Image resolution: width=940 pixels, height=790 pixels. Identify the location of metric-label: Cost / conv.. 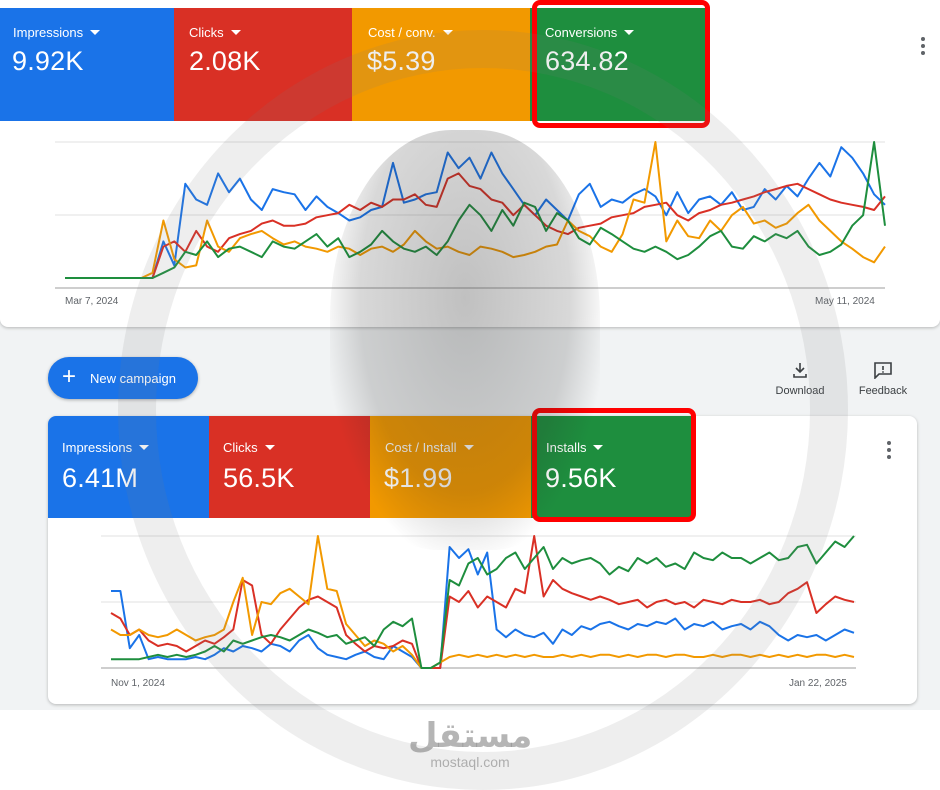
(410, 32).